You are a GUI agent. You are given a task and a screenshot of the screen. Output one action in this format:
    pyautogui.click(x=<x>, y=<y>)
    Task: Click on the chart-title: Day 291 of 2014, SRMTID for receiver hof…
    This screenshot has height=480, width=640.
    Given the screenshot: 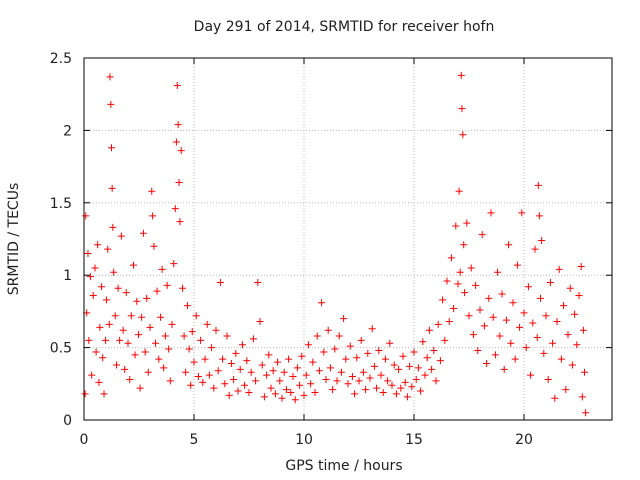 What is the action you would take?
    pyautogui.click(x=344, y=27)
    